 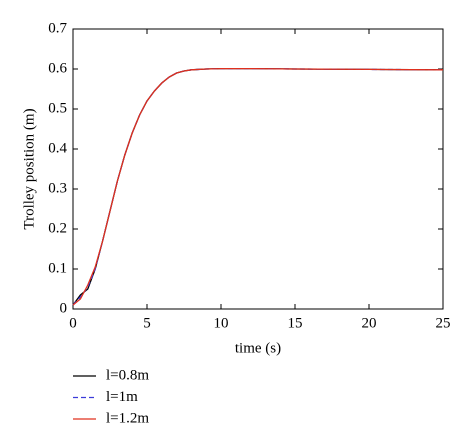 What do you see at coordinates (57, 68) in the screenshot?
I see `y-tick-label: 0.6` at bounding box center [57, 68].